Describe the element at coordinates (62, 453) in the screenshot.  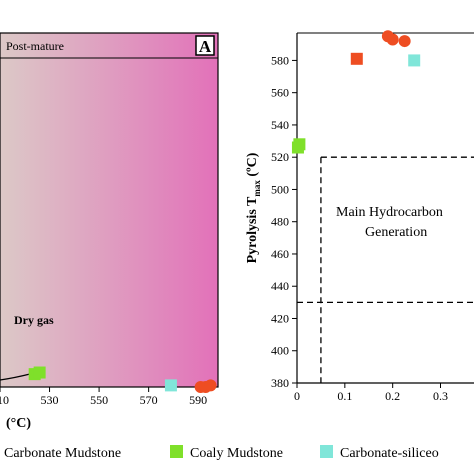
I see `legend-label-carbonate-mudstone: Carbonate Mudstone` at that location.